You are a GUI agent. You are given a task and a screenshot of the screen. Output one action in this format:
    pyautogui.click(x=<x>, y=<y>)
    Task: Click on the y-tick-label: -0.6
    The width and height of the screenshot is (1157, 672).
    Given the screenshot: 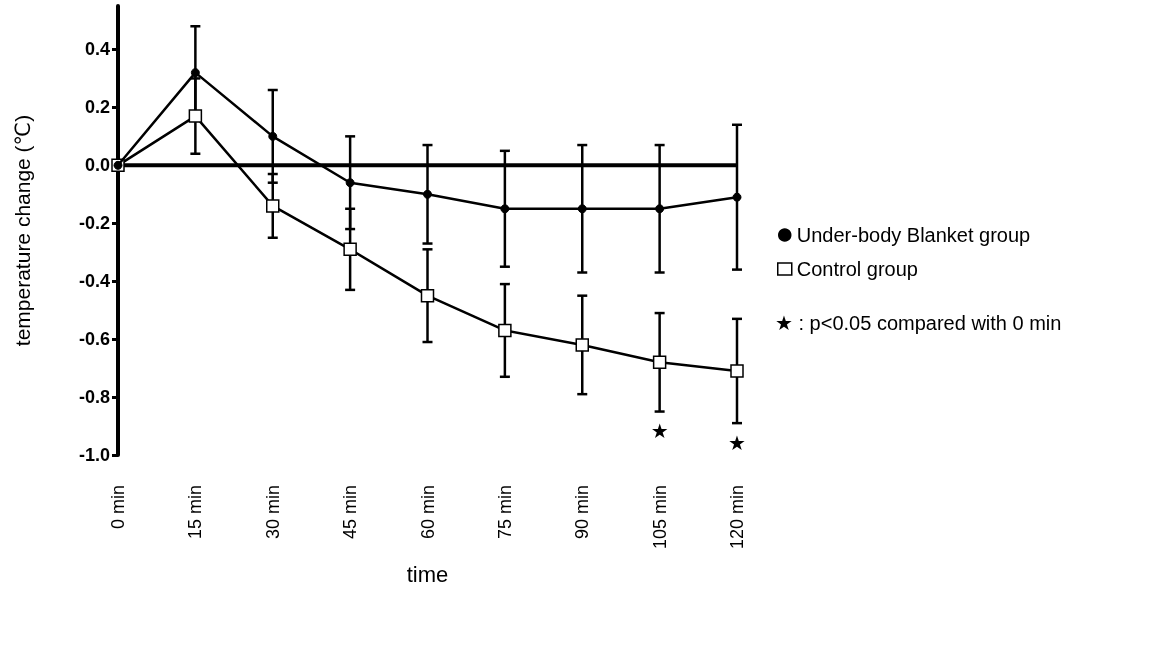 What is the action you would take?
    pyautogui.click(x=94, y=339)
    